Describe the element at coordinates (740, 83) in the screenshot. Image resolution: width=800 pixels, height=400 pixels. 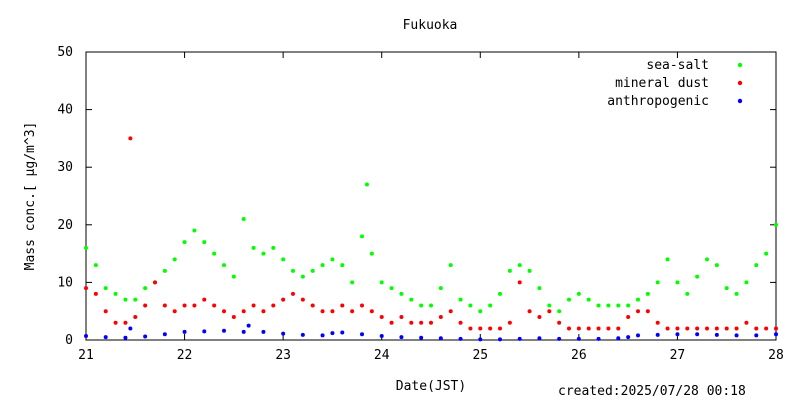
I see `legend-marker-mineral-dust` at that location.